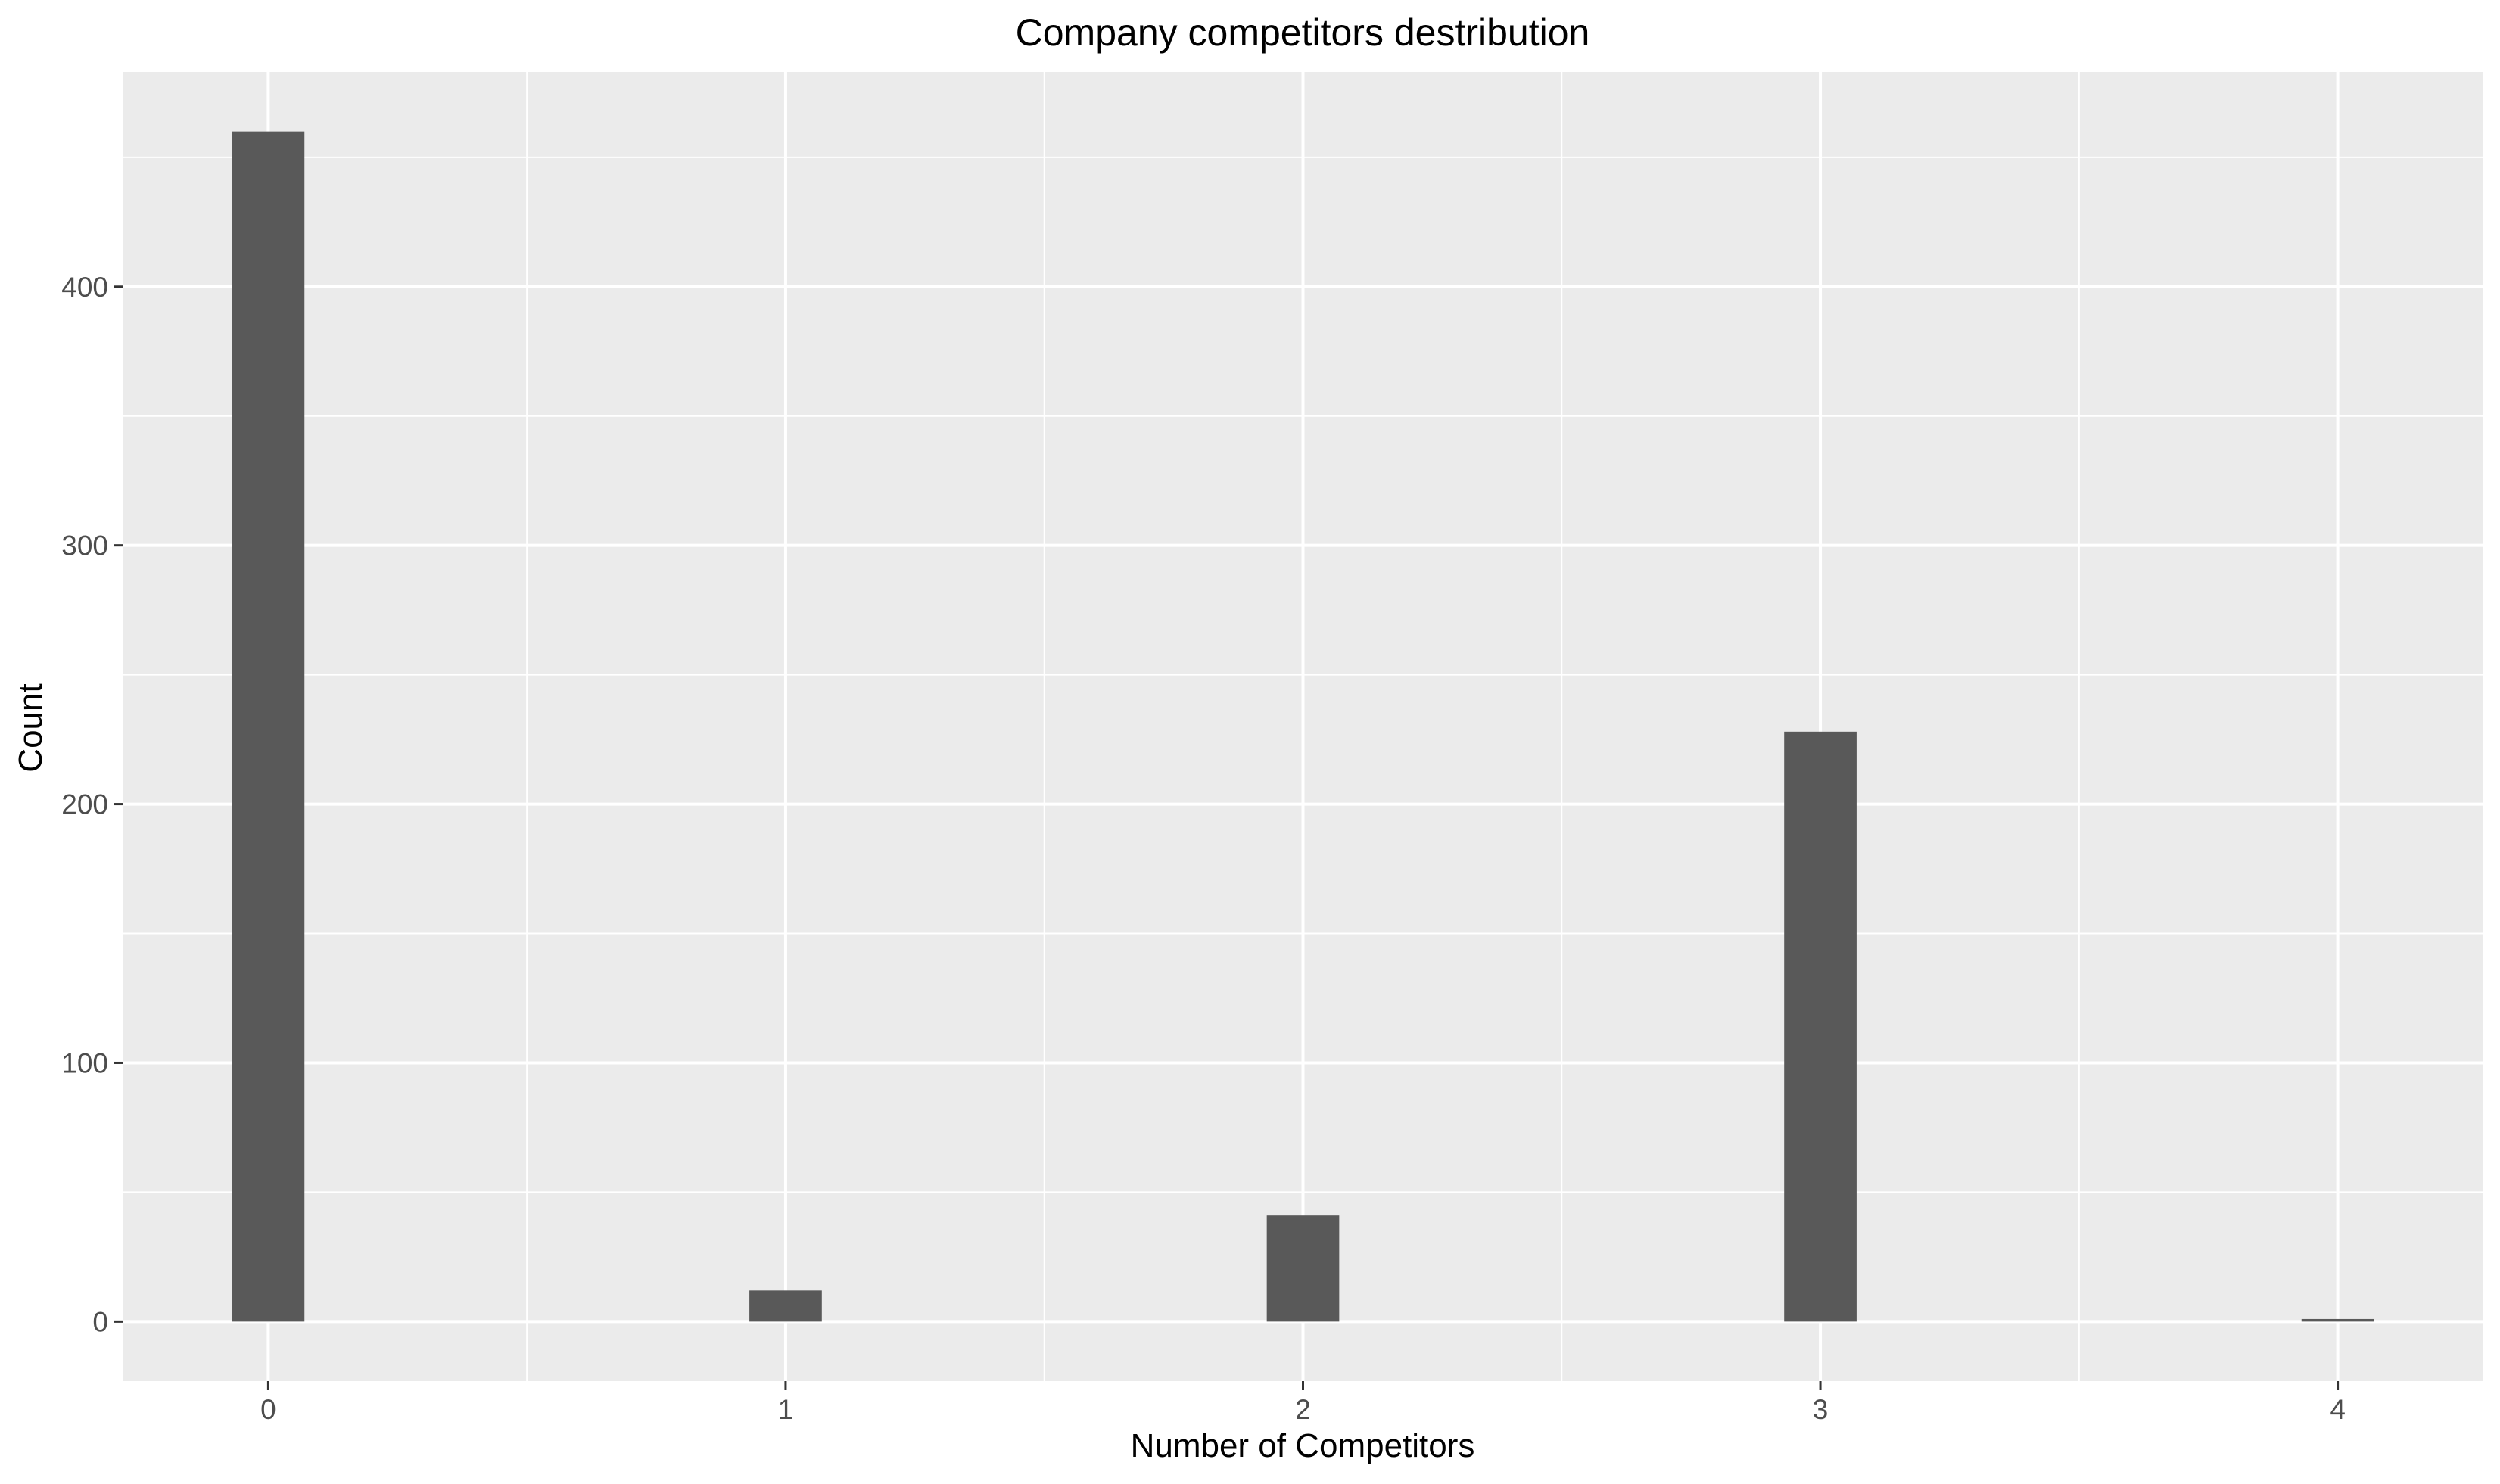  Describe the element at coordinates (84, 805) in the screenshot. I see `y-tick-label: 200` at that location.